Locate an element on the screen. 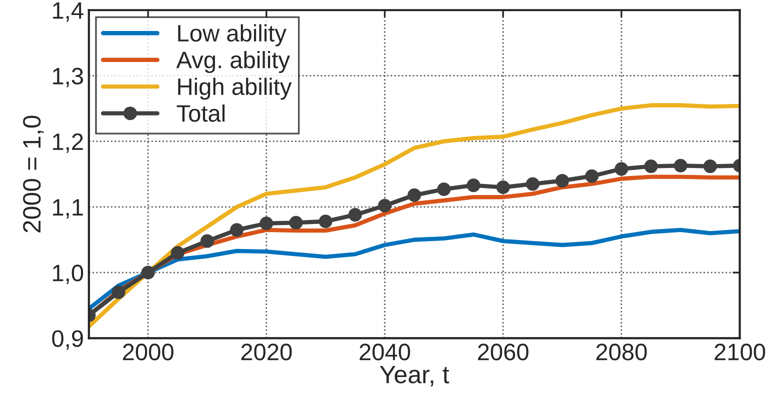 This screenshot has height=405, width=773. y-tick-label: 1,4 is located at coordinates (68, 12).